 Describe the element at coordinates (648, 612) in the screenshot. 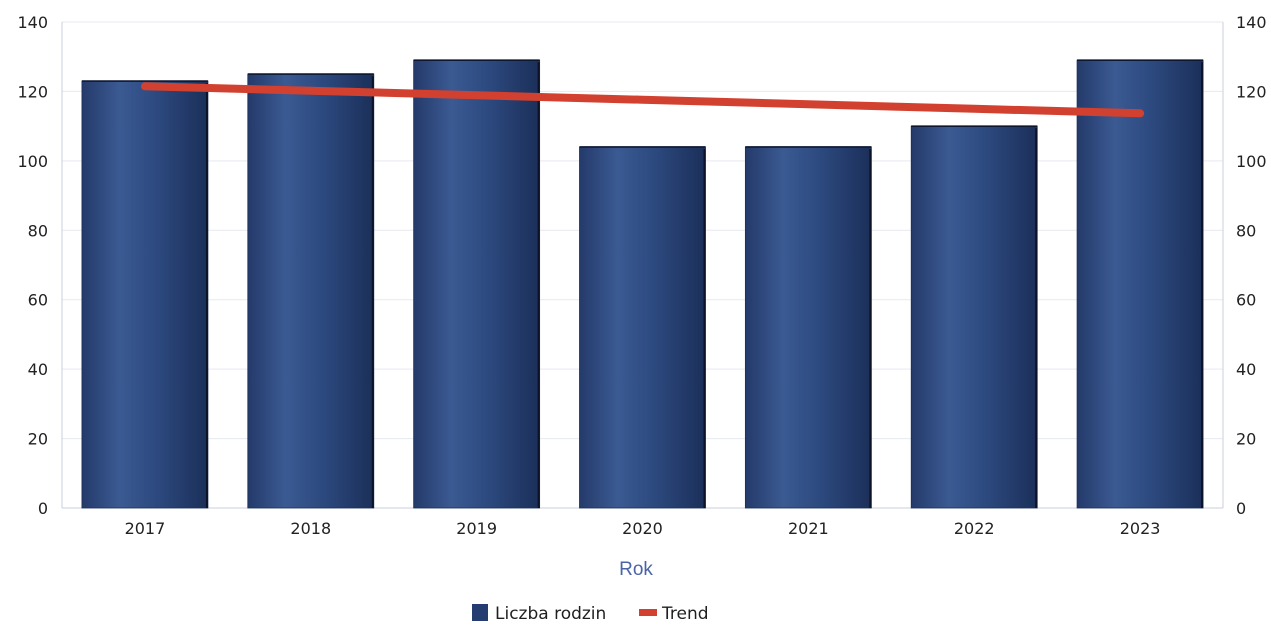

I see `legend-swatch-trend` at that location.